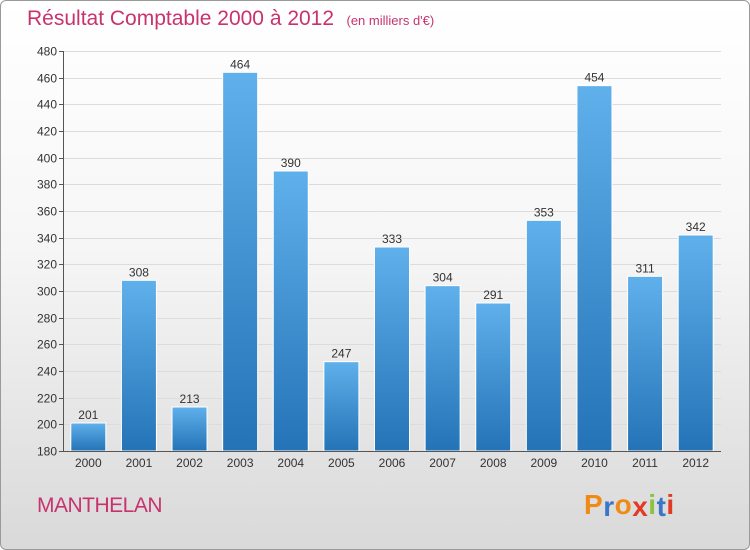  Describe the element at coordinates (645, 463) in the screenshot. I see `x-tick-label-2011: 2011` at that location.